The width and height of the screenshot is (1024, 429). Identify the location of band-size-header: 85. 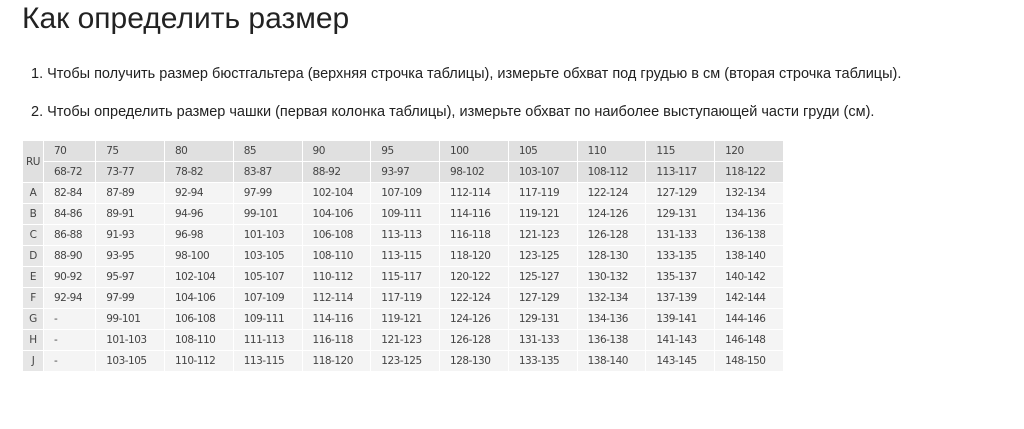
(267, 151).